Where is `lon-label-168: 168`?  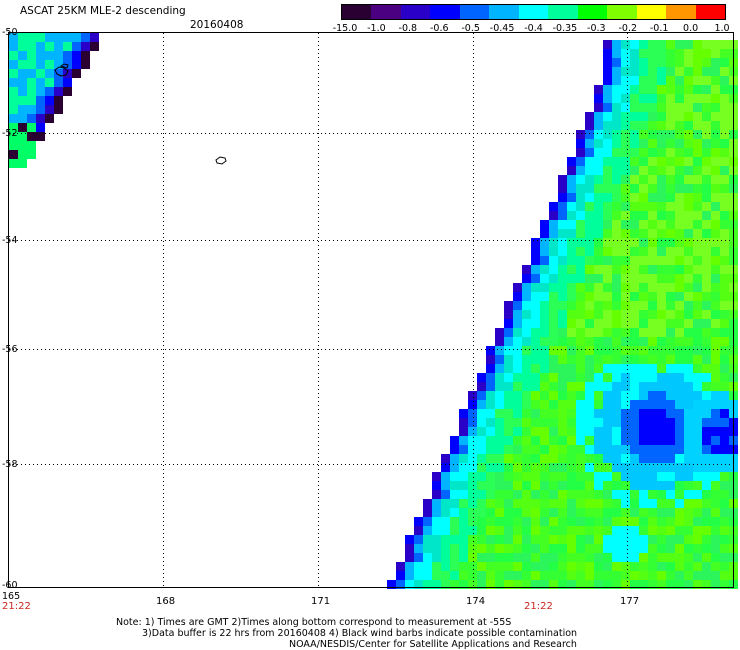
lon-label-168: 168 is located at coordinates (166, 601).